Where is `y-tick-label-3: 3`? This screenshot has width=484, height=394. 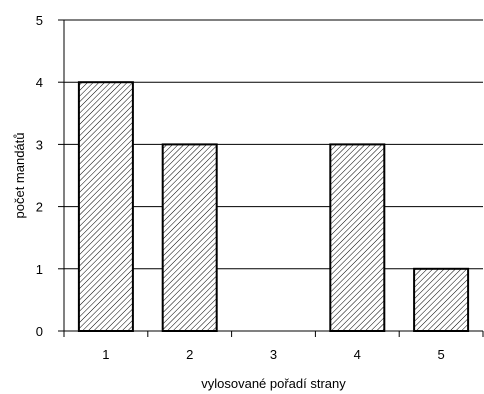
y-tick-label-3: 3 is located at coordinates (39, 144).